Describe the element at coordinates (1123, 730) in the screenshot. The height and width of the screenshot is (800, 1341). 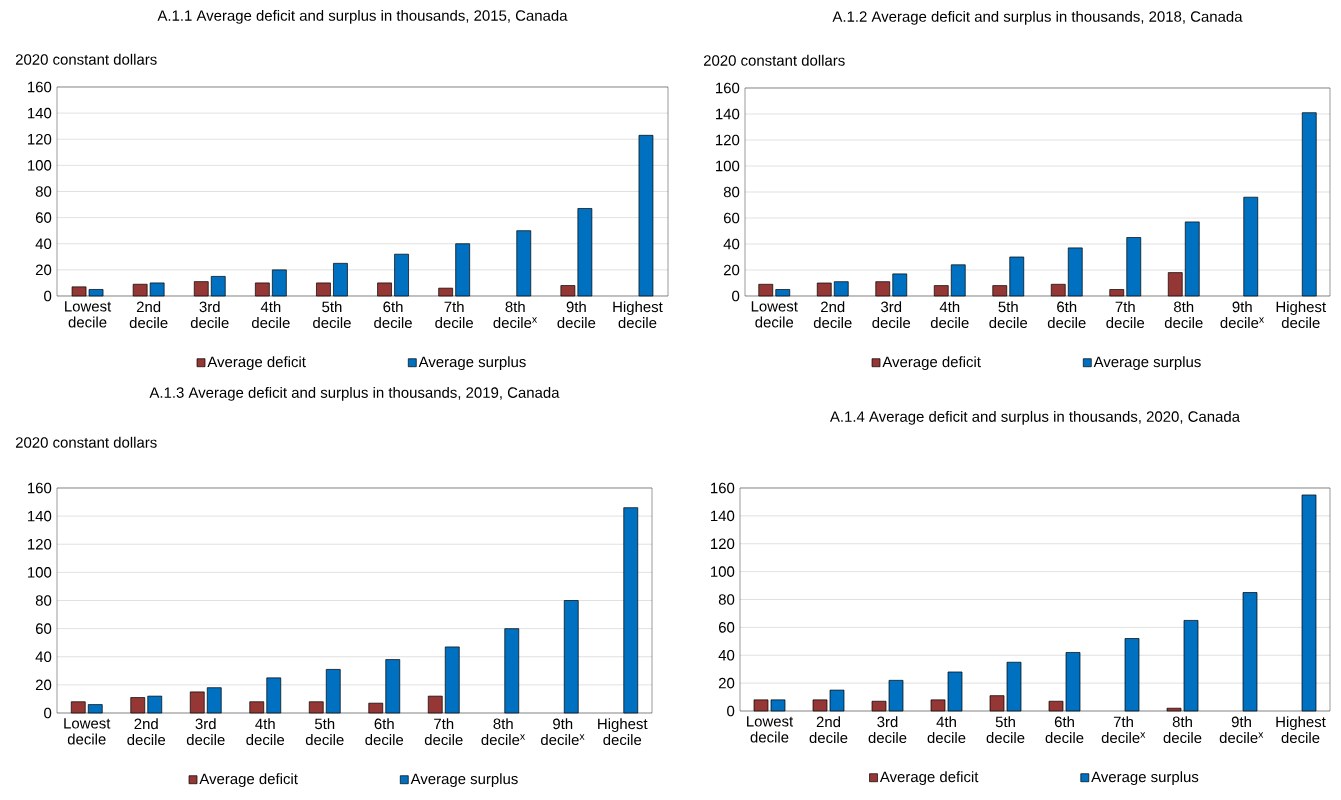
I see `x-tick-label: 7th decile$^{x}$` at that location.